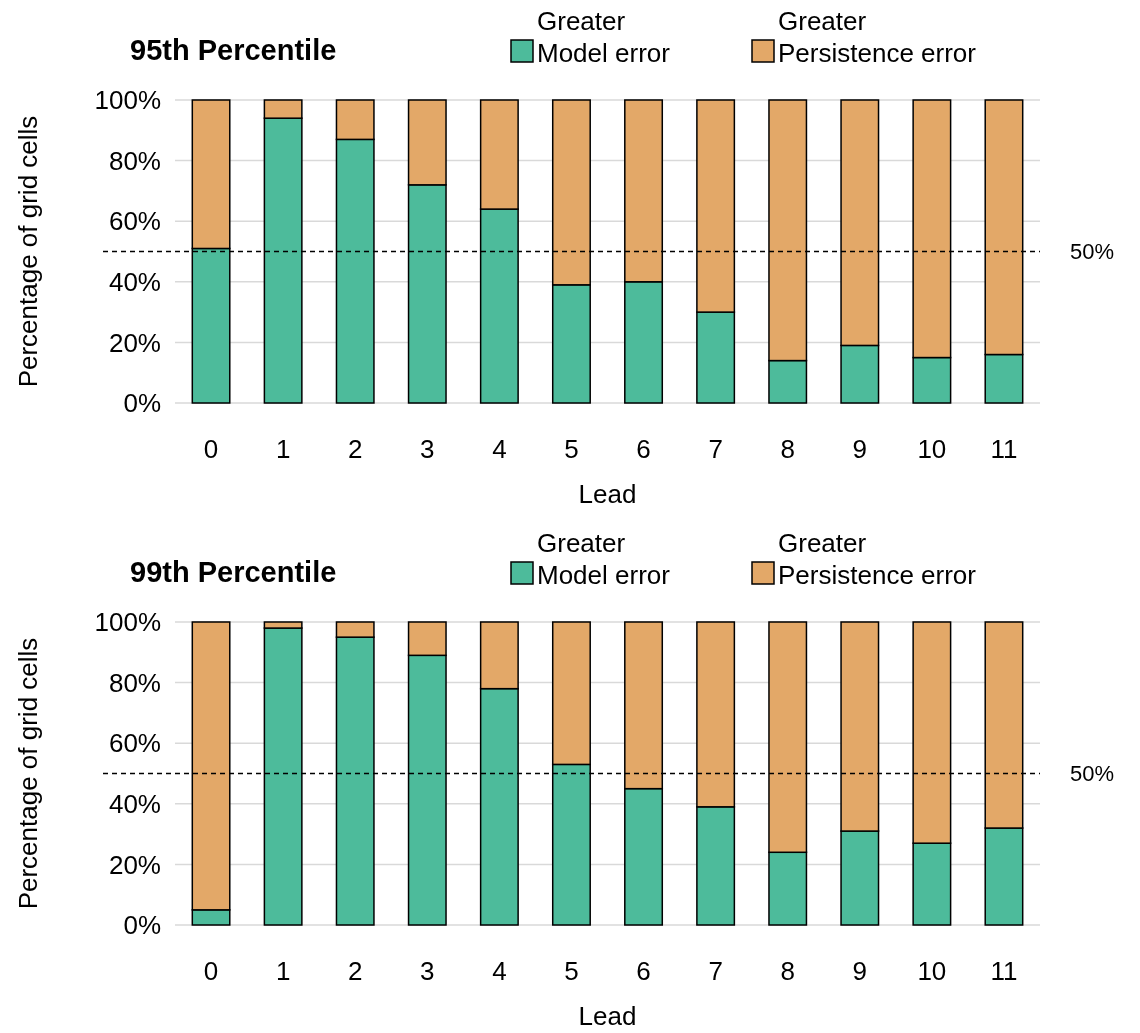 This screenshot has width=1140, height=1033. I want to click on chart-title: 95th Percentile, so click(233, 50).